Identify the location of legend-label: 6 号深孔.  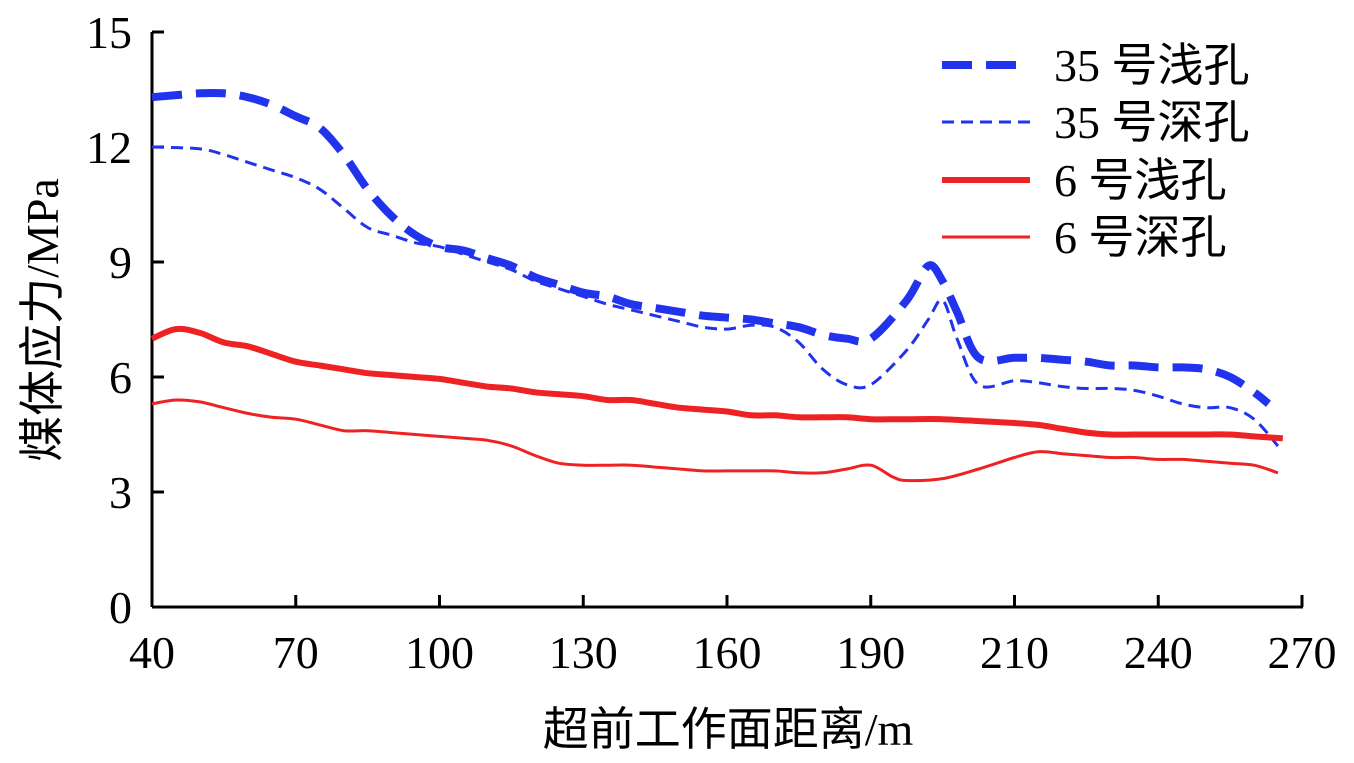
(1140, 237).